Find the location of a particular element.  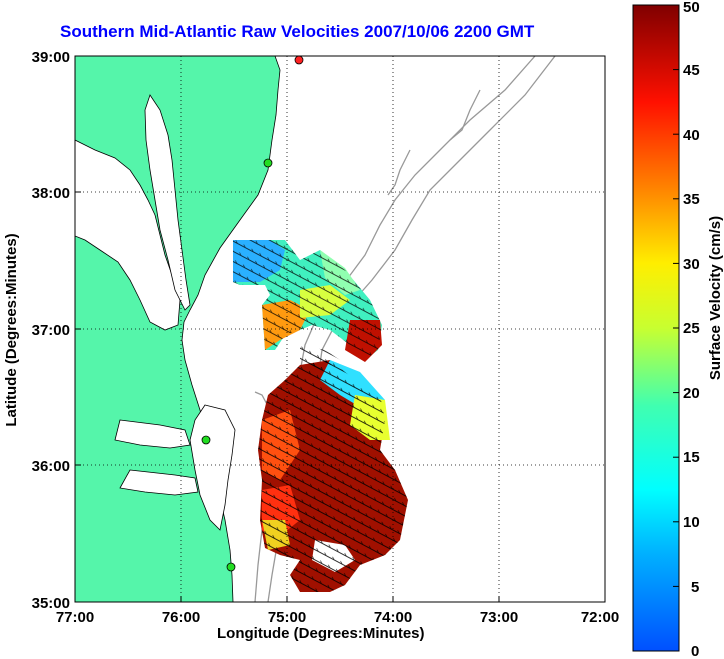

x-tick: 73:00 is located at coordinates (499, 617).